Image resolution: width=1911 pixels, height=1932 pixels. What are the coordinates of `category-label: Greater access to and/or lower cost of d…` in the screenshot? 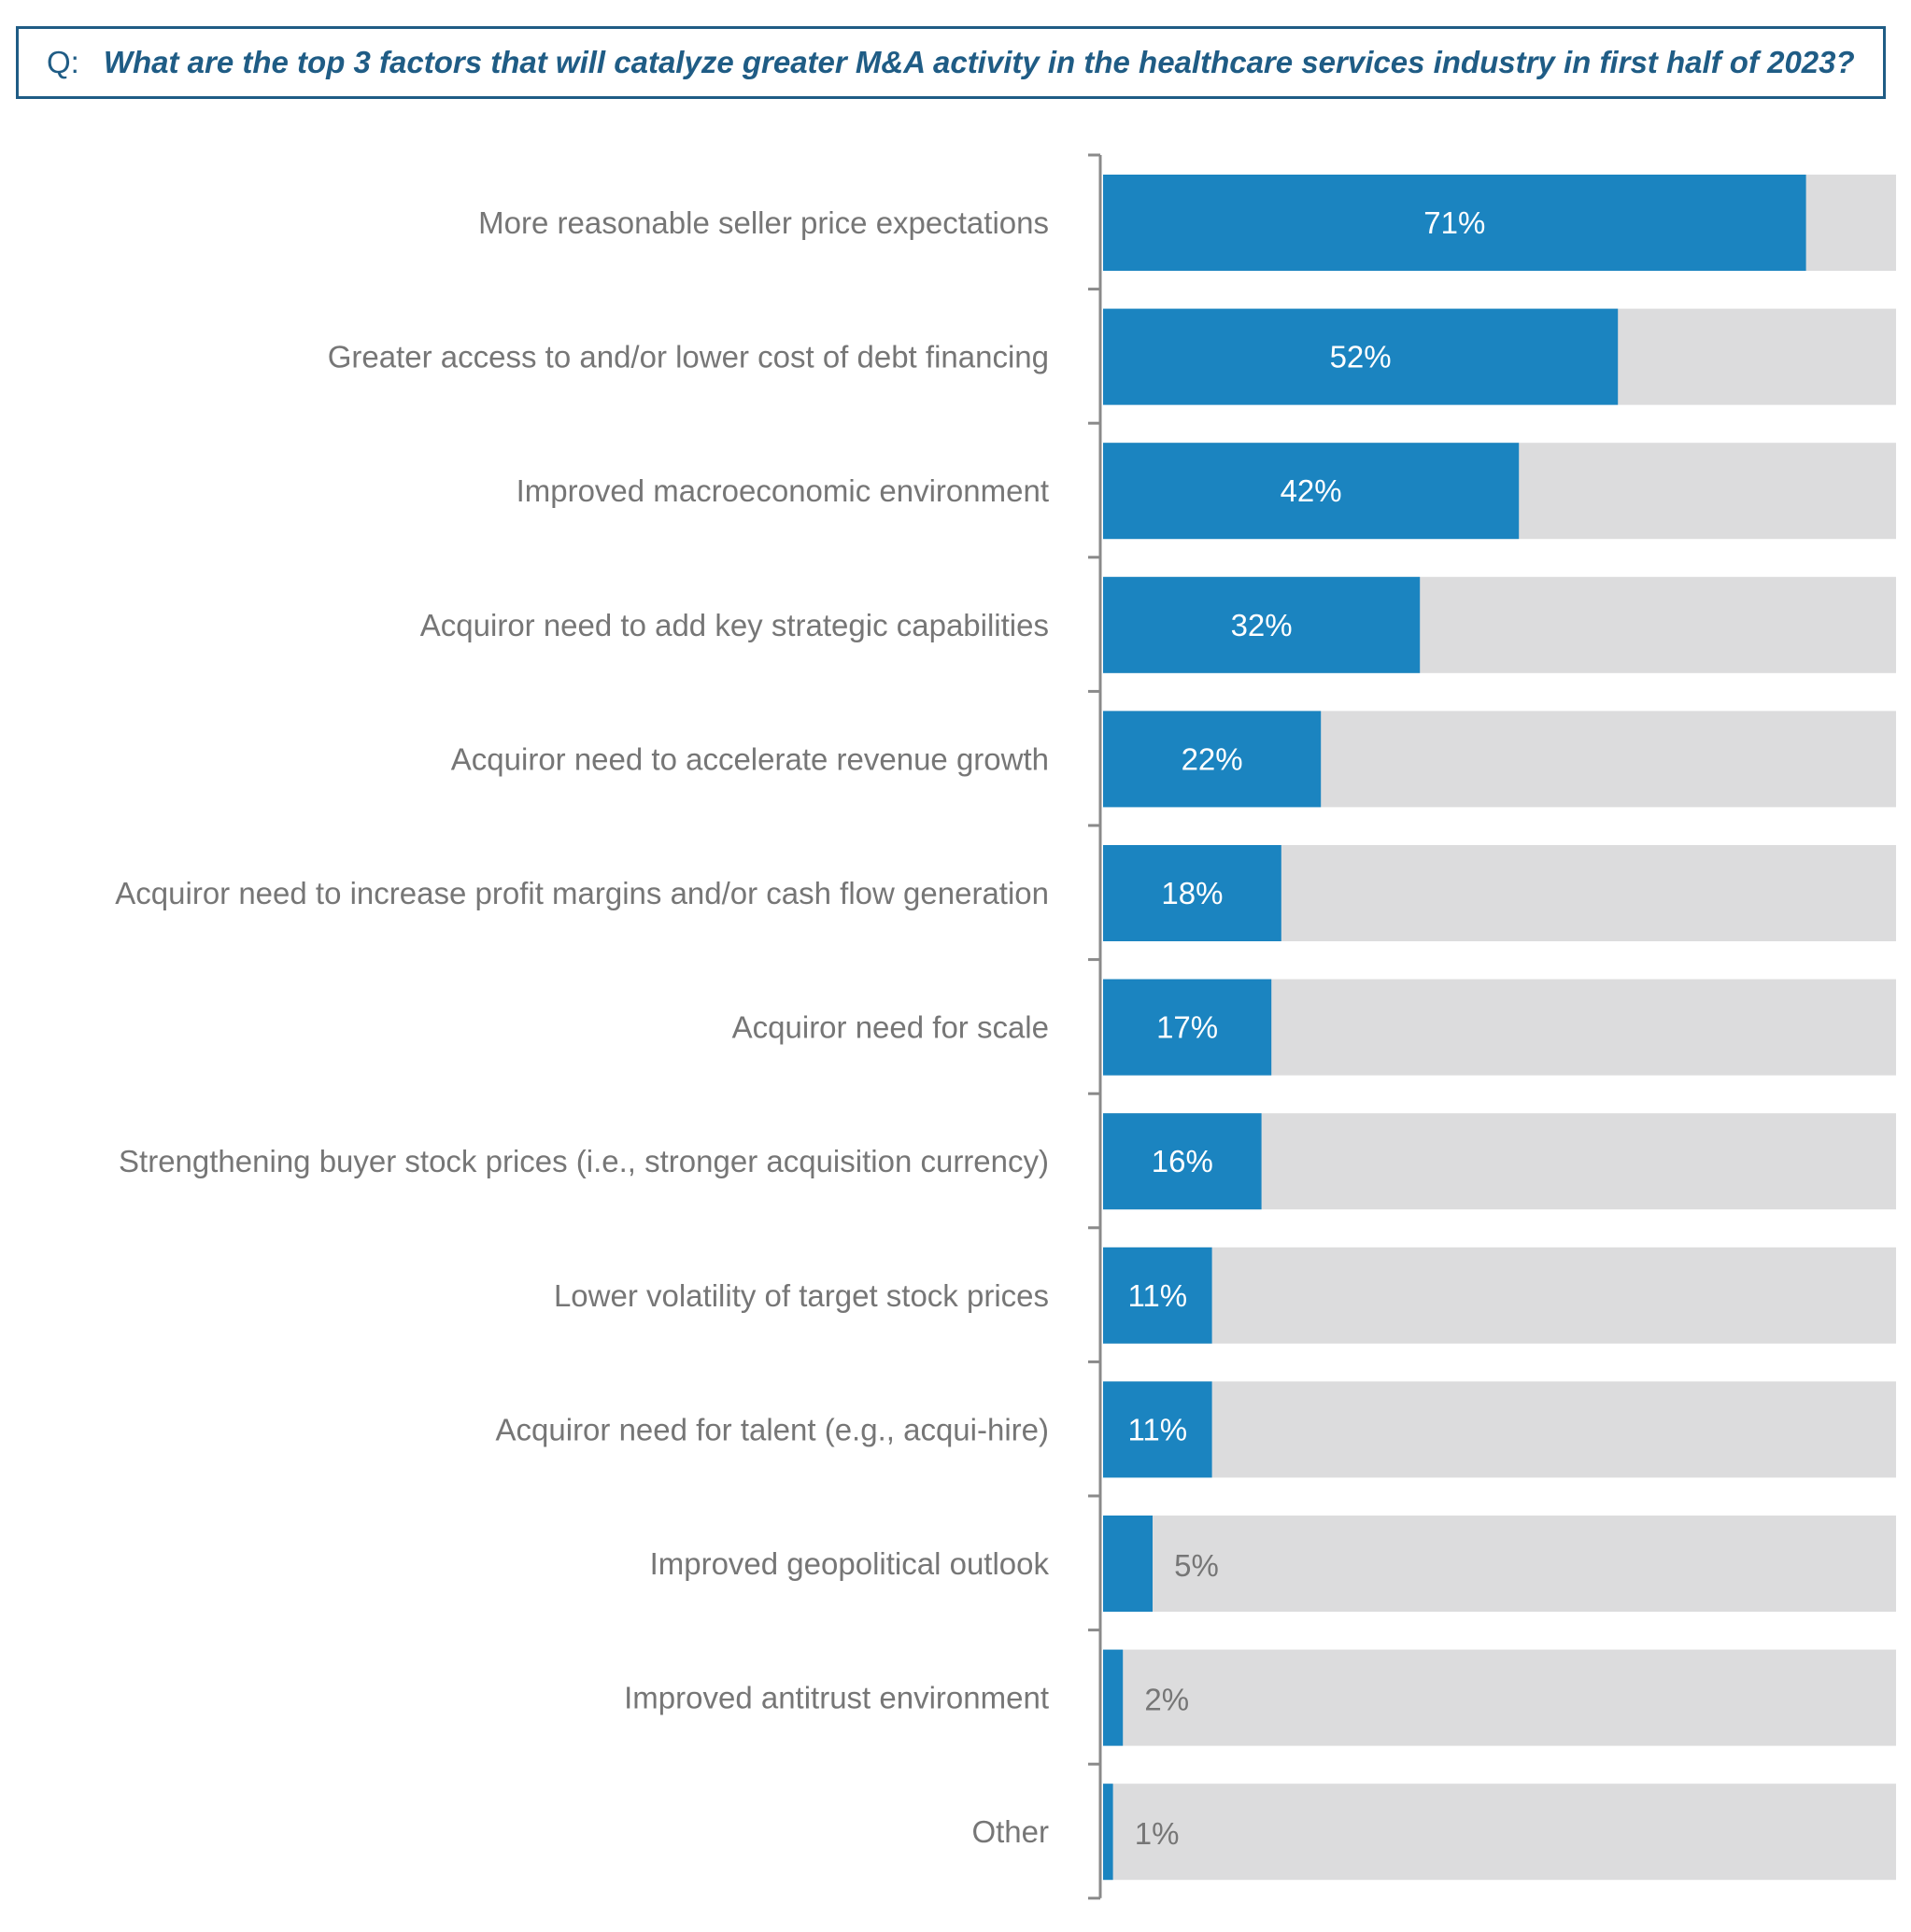 It's located at (688, 357).